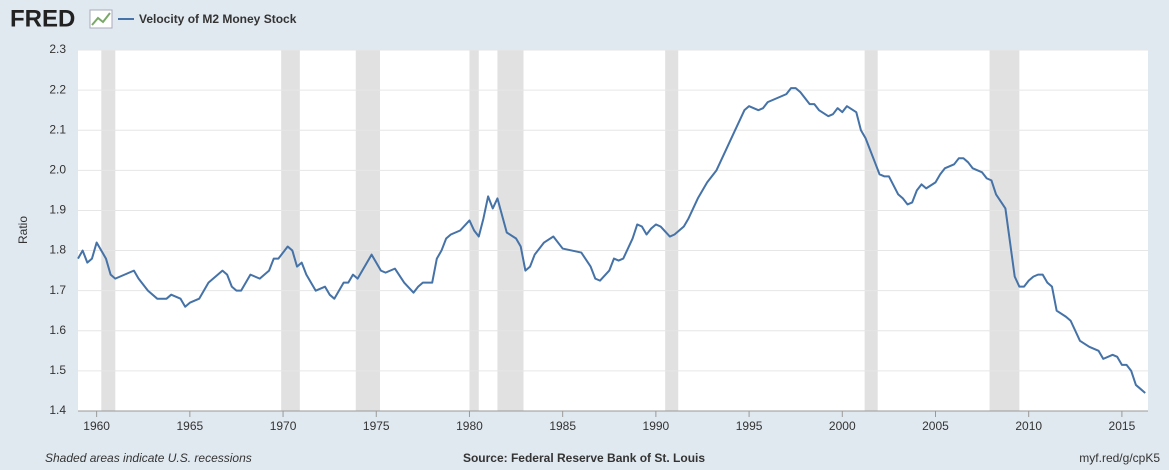 The image size is (1169, 470). What do you see at coordinates (57, 370) in the screenshot?
I see `y-tick-label: 1.5` at bounding box center [57, 370].